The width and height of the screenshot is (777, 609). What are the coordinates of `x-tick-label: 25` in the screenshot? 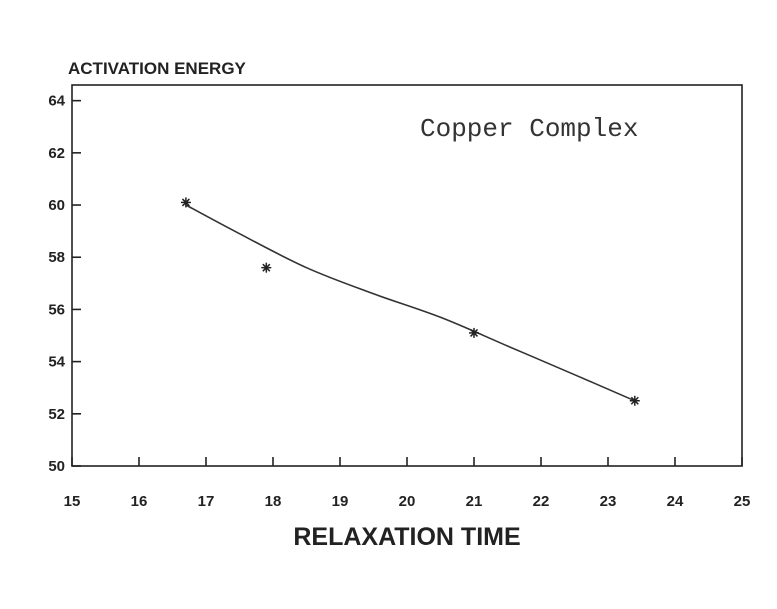 It's located at (742, 501).